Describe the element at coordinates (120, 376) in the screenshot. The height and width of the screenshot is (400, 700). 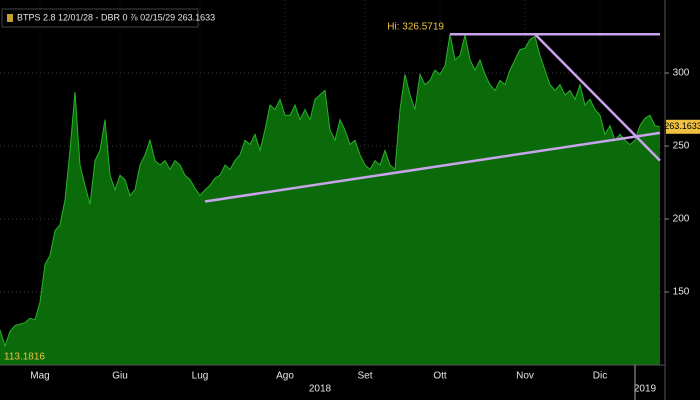
I see `x-tick-label: Giu` at that location.